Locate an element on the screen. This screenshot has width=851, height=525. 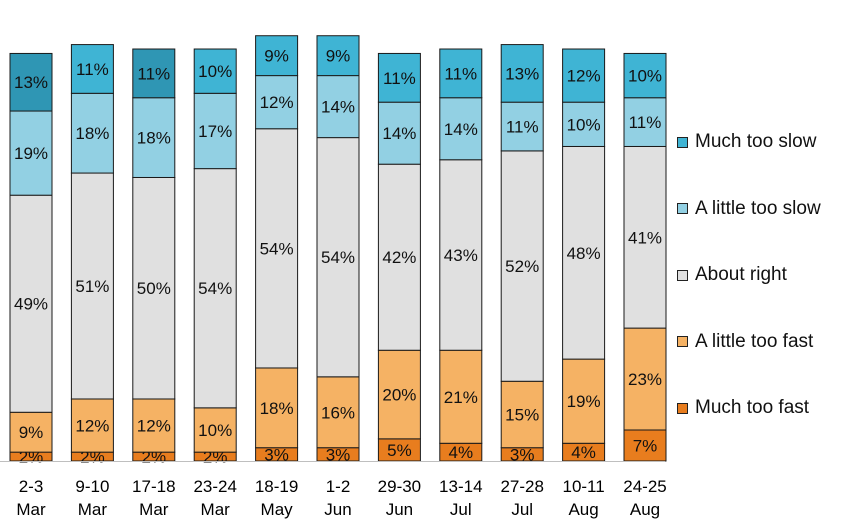
data-label: 23% is located at coordinates (645, 379).